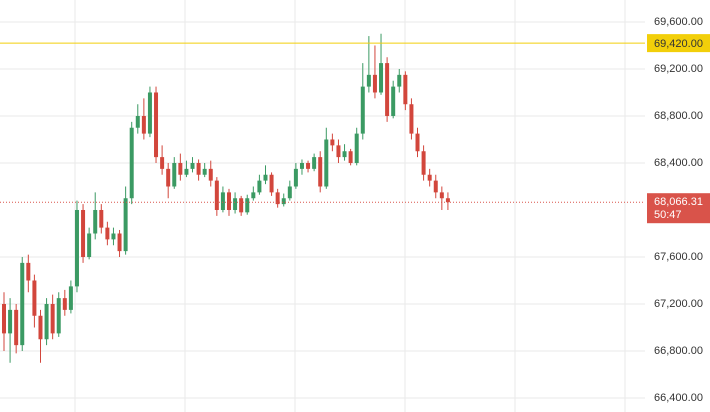 This screenshot has height=412, width=710. Describe the element at coordinates (678, 116) in the screenshot. I see `y-tick-label: 68,800.00` at that location.